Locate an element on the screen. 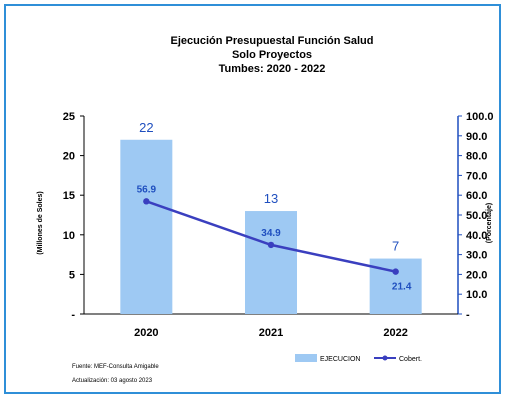 This screenshot has width=505, height=398. legend: EJECUCION Cobert. is located at coordinates (358, 358).